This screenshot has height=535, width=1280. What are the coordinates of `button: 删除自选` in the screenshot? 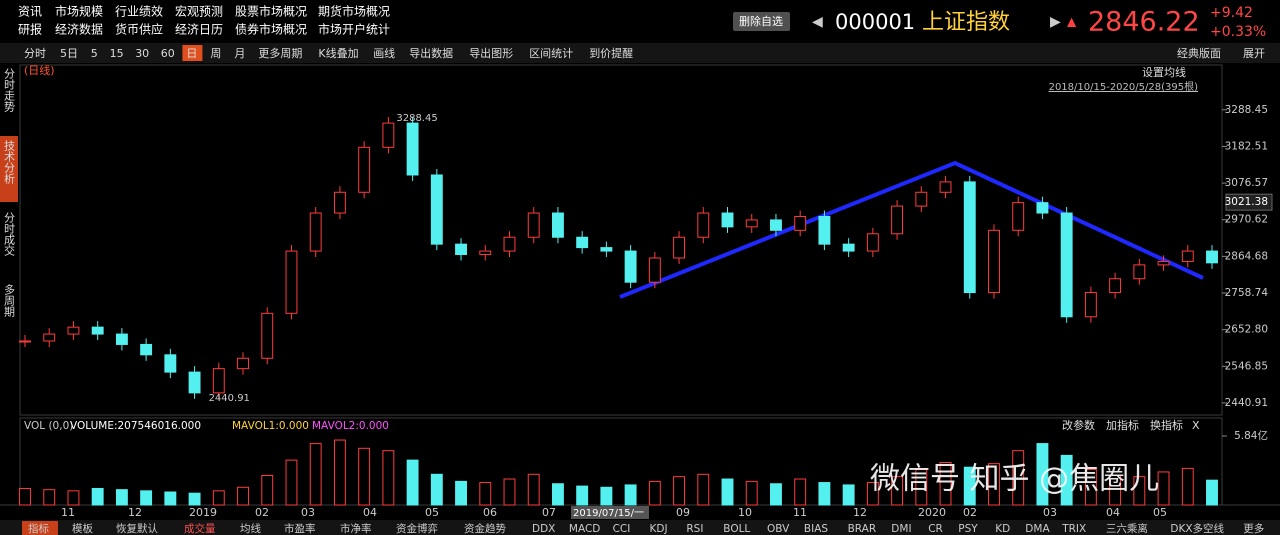 It's located at (761, 21).